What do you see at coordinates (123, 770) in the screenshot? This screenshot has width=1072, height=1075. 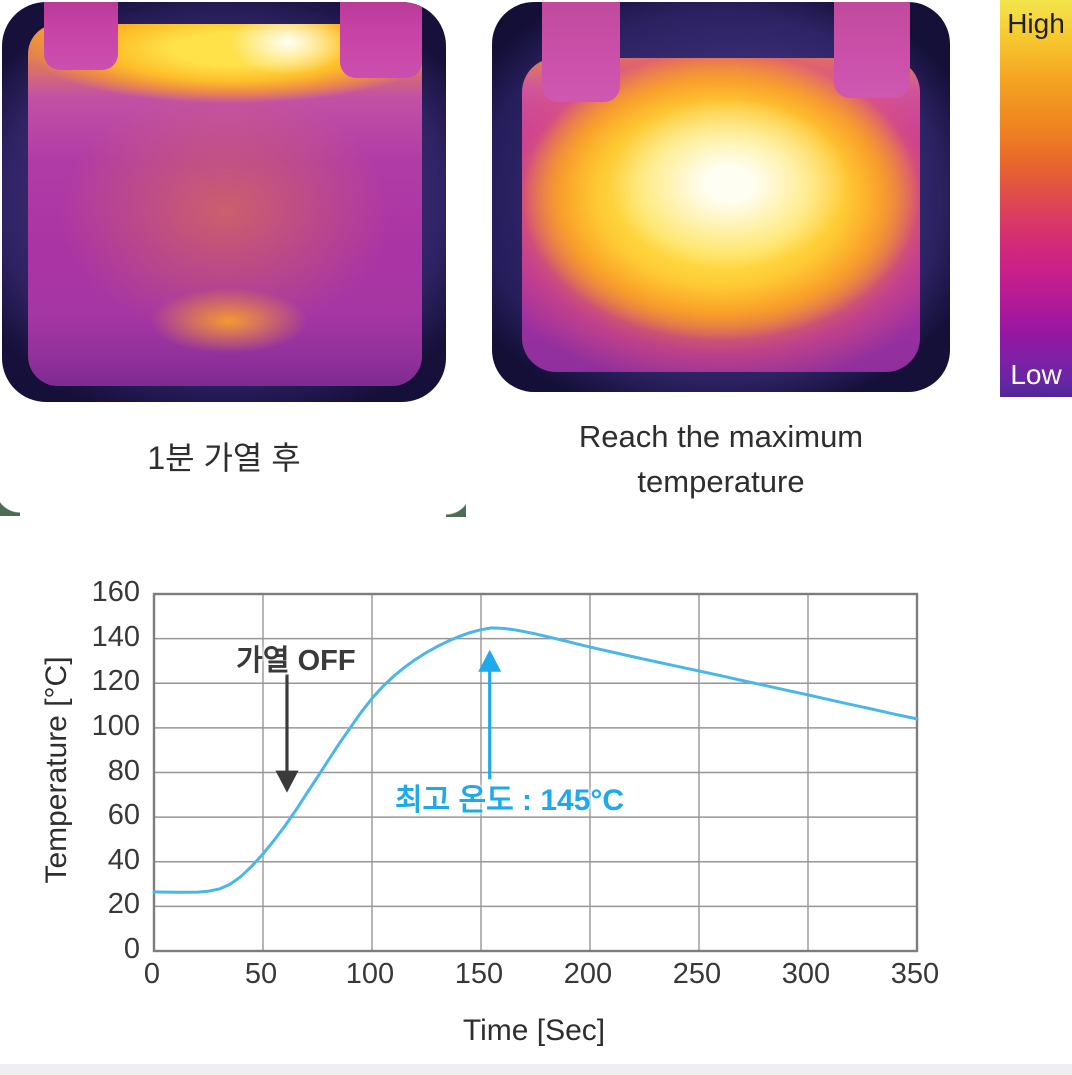 I see `y-tick-label: 80` at bounding box center [123, 770].